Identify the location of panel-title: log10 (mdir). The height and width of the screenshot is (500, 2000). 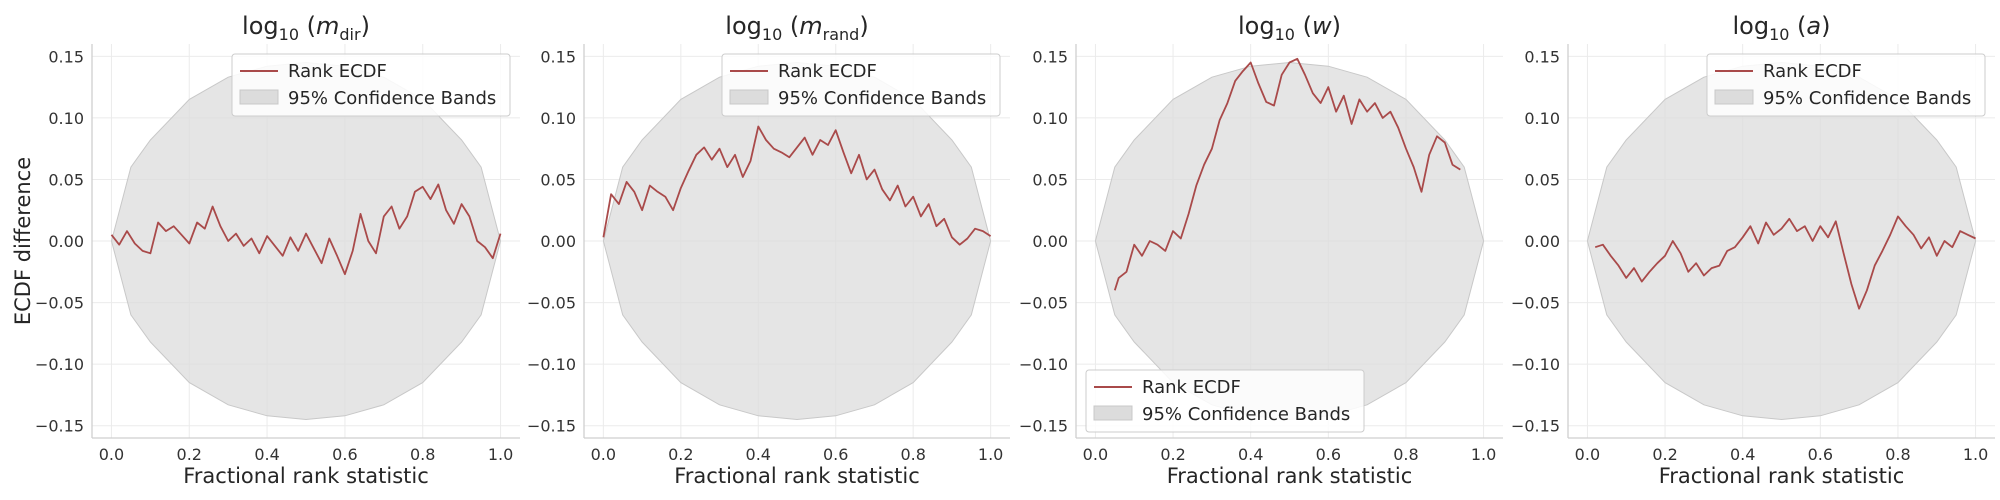
(306, 28).